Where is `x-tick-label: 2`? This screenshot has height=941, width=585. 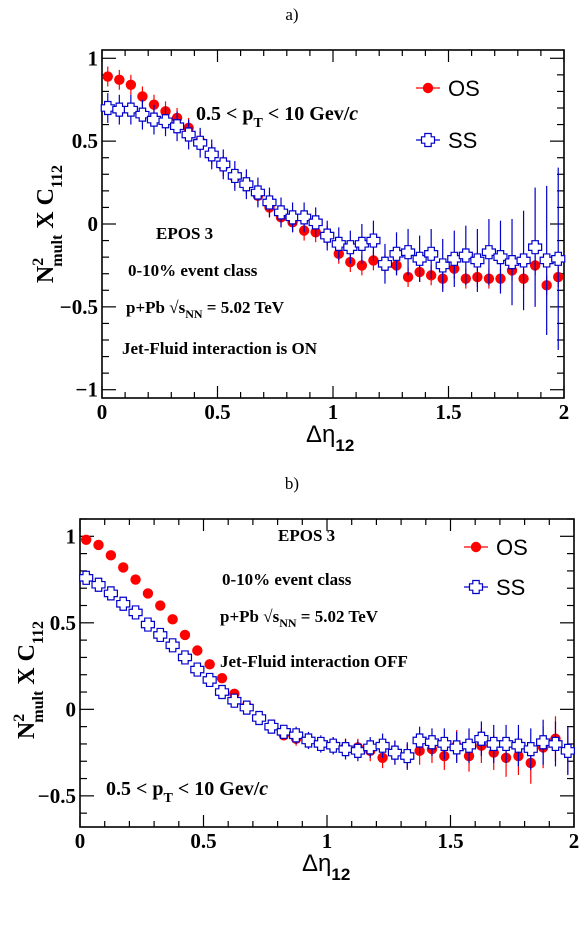 x-tick-label: 2 is located at coordinates (574, 841).